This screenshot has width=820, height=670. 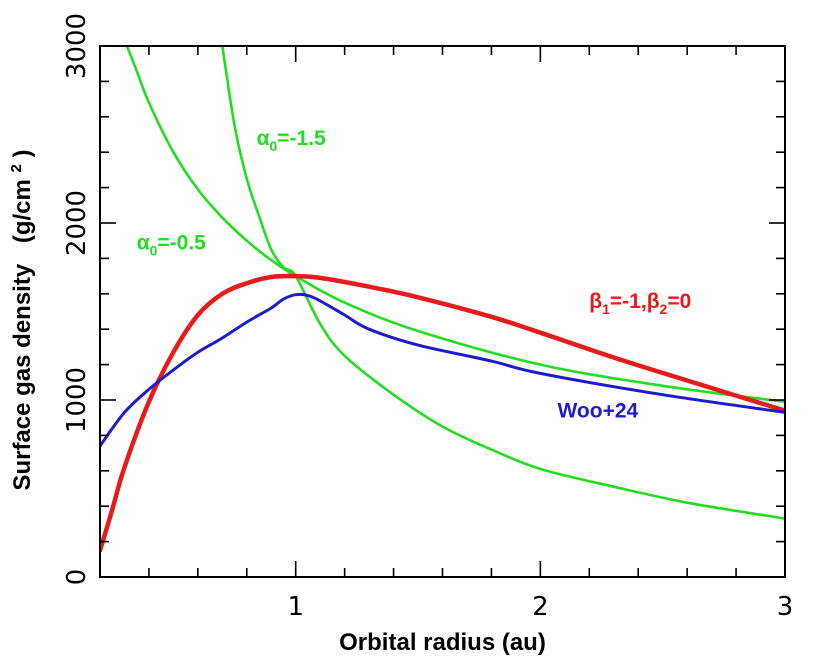 I want to click on y-tick-label: 0, so click(x=77, y=577).